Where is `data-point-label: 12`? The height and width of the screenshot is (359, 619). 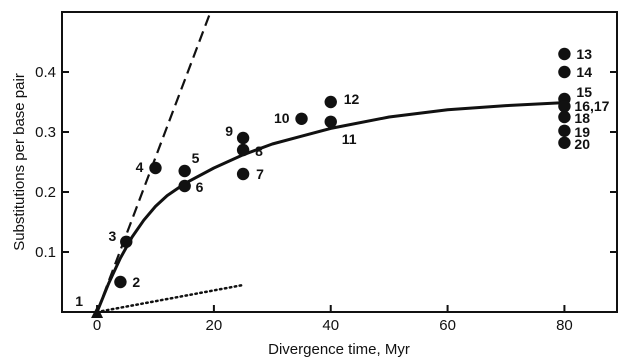 data-point-label: 12 is located at coordinates (352, 99).